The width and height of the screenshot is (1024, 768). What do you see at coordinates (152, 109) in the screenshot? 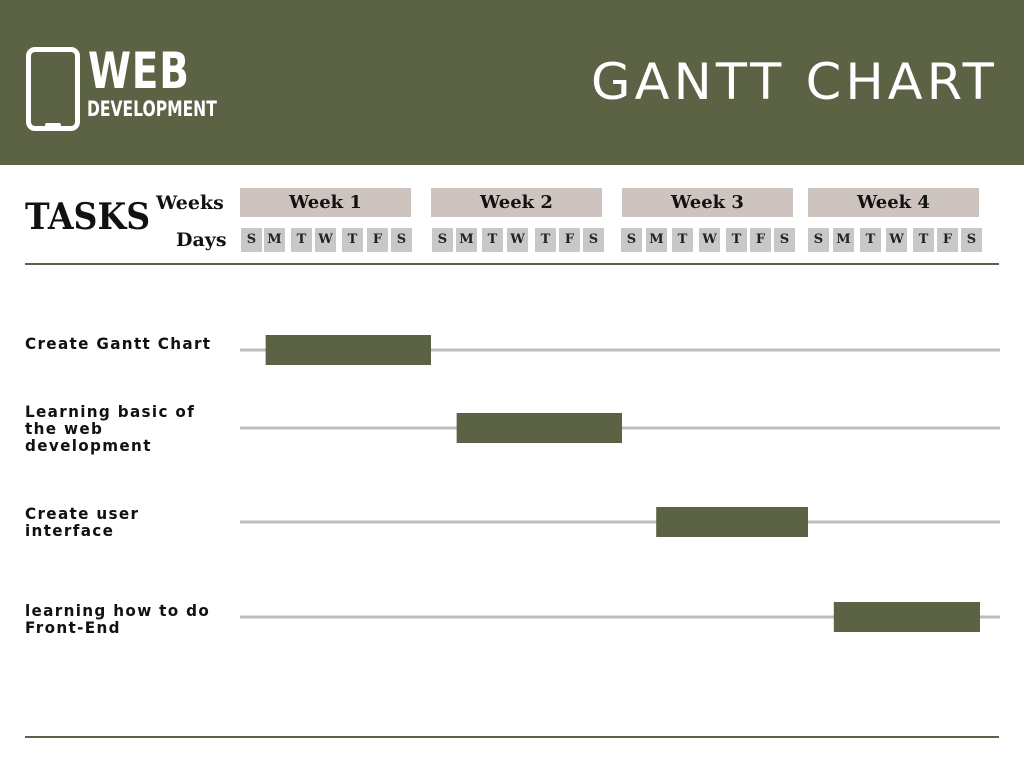
I see `logo-text-development: DEVELOPMENT` at bounding box center [152, 109].